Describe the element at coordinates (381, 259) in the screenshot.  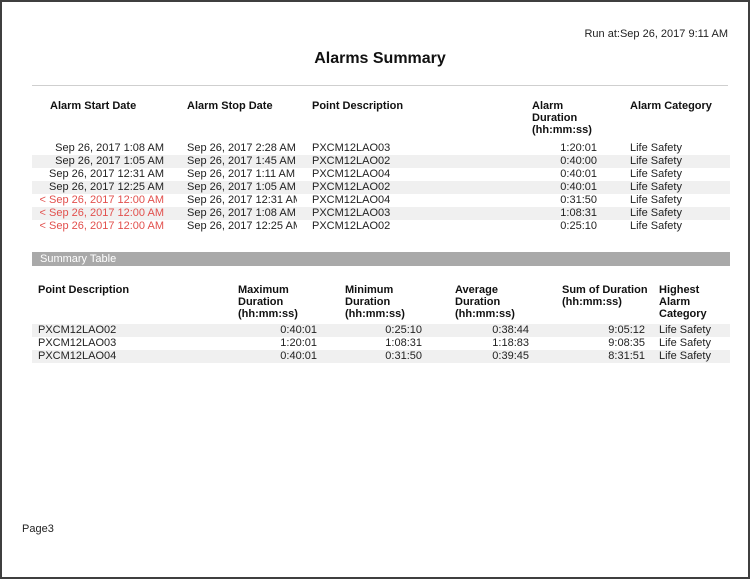
I see `summary-table-section-bar: Summary Table` at that location.